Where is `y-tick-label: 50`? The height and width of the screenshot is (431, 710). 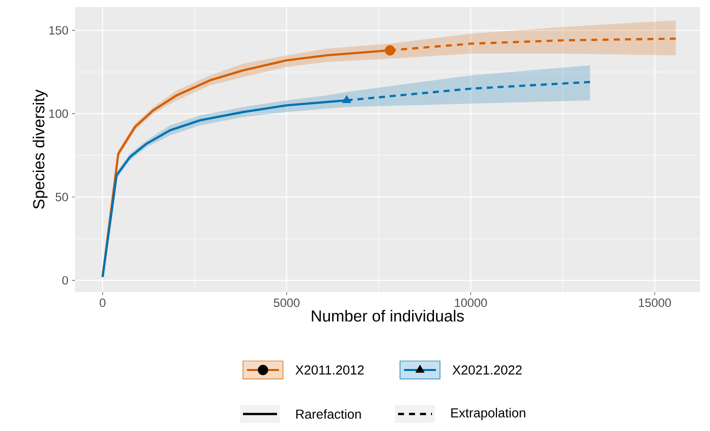 y-tick-label: 50 is located at coordinates (62, 197).